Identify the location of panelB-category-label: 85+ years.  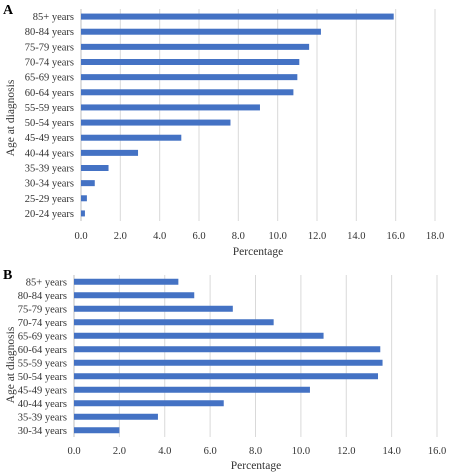
(46, 282).